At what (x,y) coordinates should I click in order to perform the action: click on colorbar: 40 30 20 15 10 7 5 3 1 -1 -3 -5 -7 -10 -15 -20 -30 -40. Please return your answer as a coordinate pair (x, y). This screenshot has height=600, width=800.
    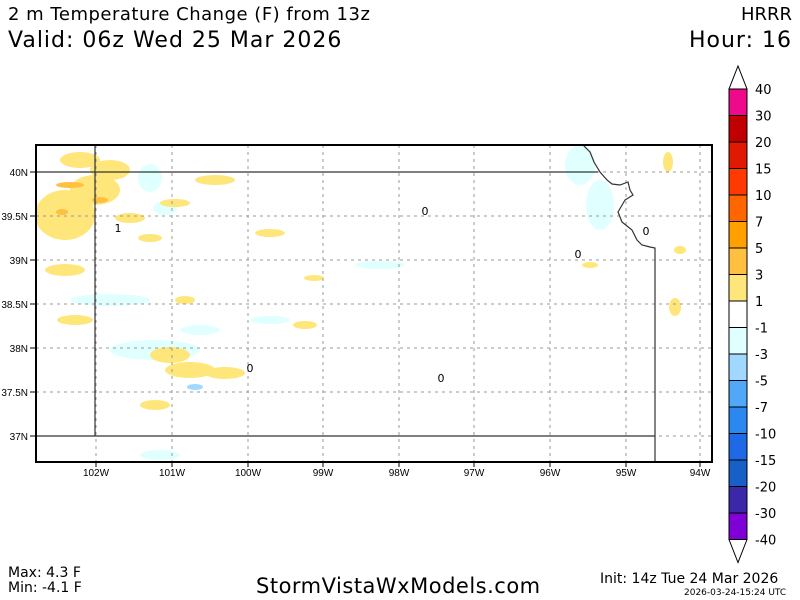
    Looking at the image, I should click on (752, 314).